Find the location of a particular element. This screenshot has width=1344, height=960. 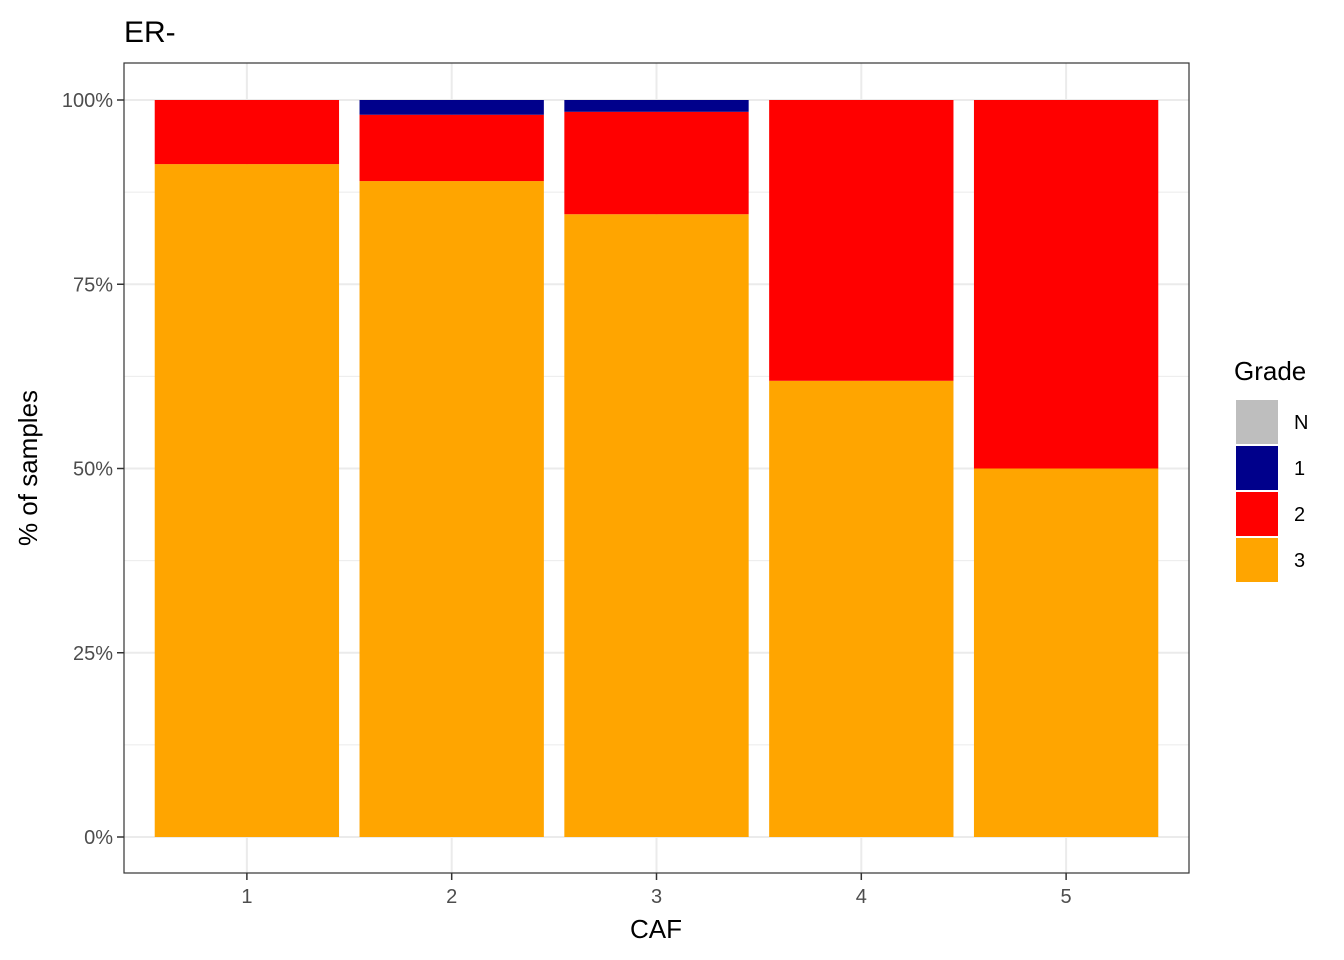

x-tick-label: 2 is located at coordinates (451, 897).